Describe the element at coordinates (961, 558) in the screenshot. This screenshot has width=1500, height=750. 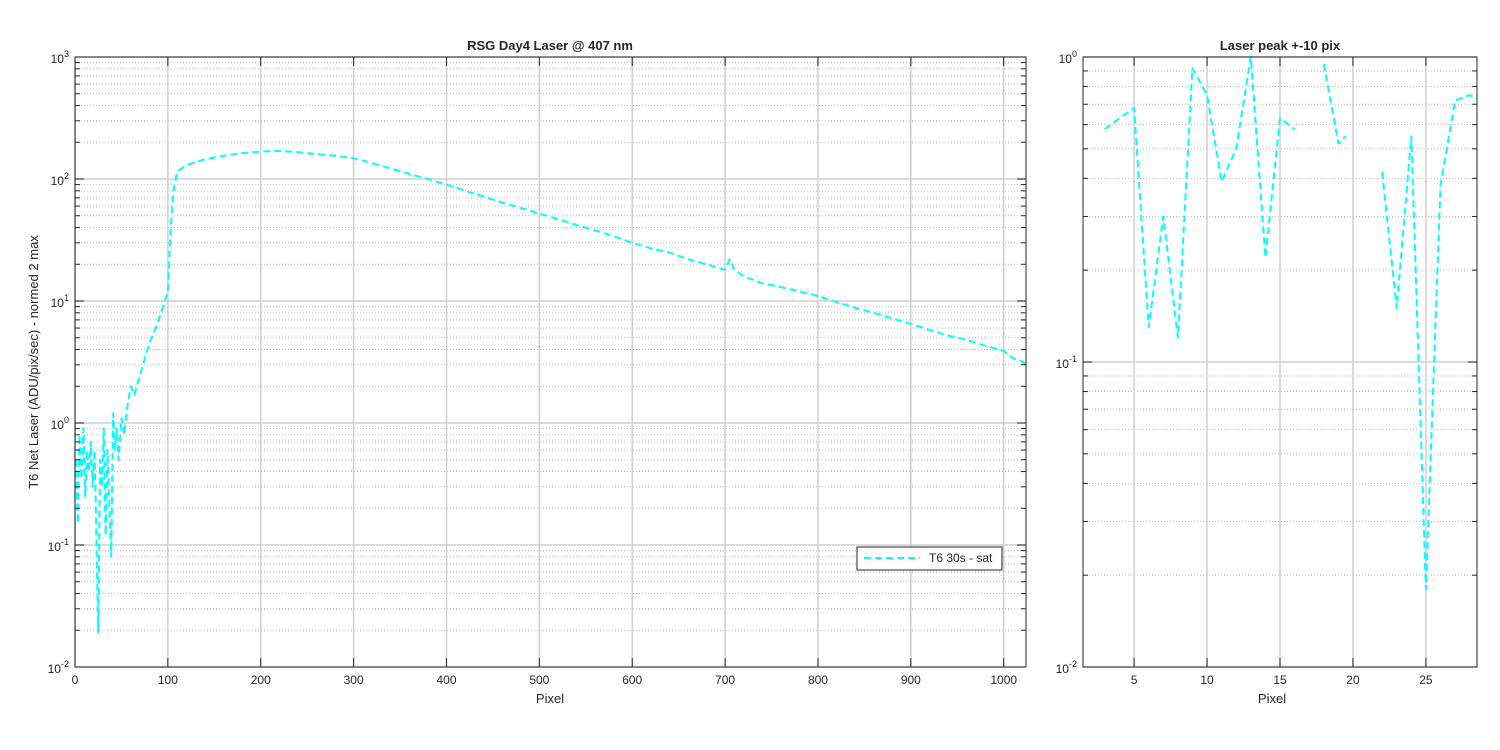
I see `main-legend-label: T6 30s - sat` at that location.